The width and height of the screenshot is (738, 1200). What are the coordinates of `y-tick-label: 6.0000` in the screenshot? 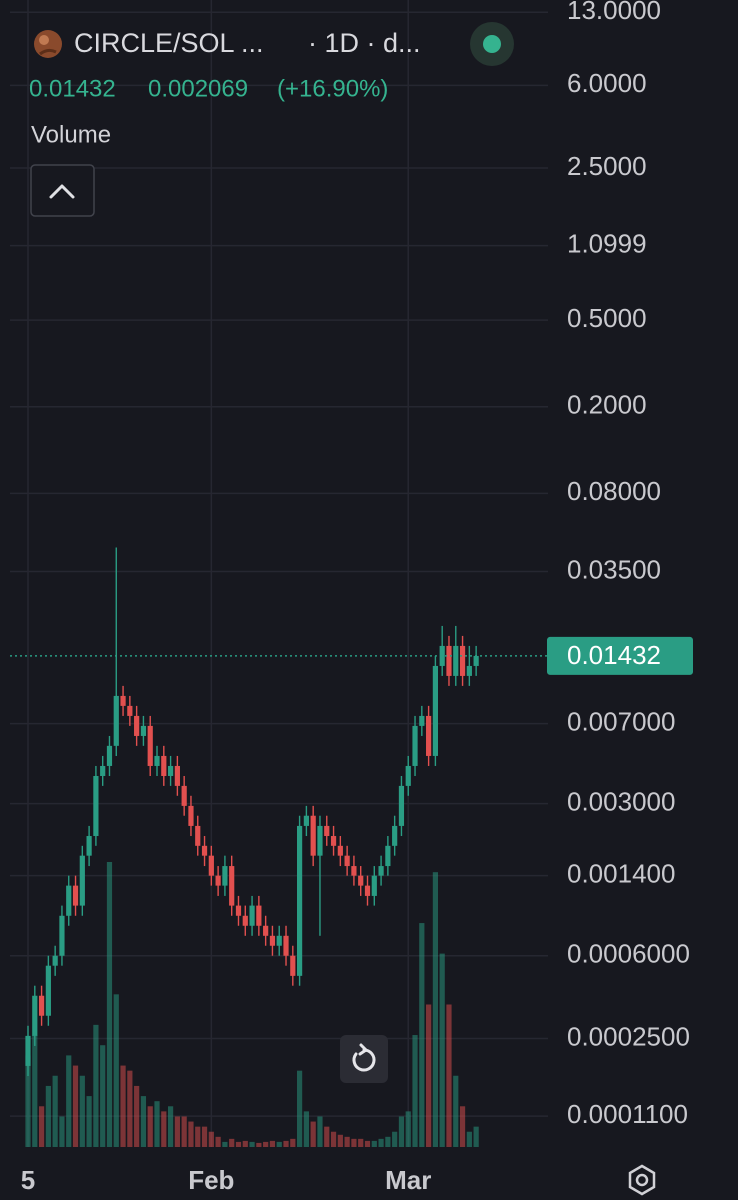 It's located at (607, 83).